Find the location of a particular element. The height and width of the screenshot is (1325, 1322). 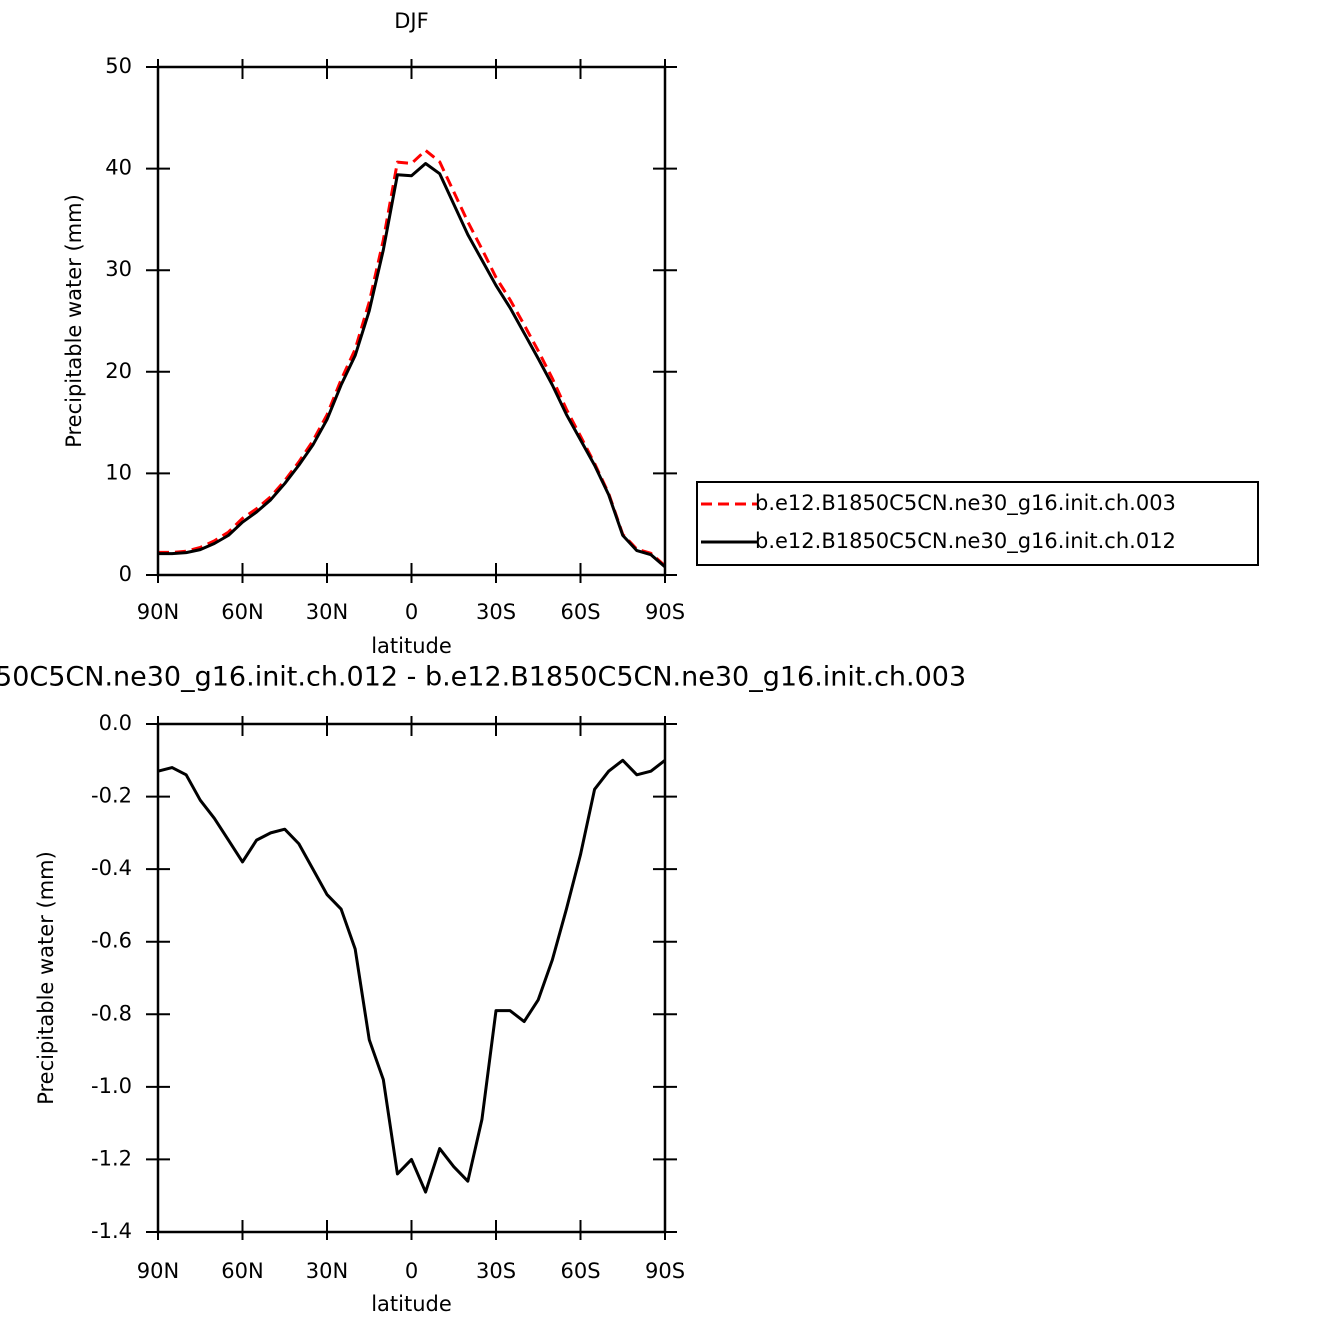

y-tick-label: -0.8 is located at coordinates (111, 1013).